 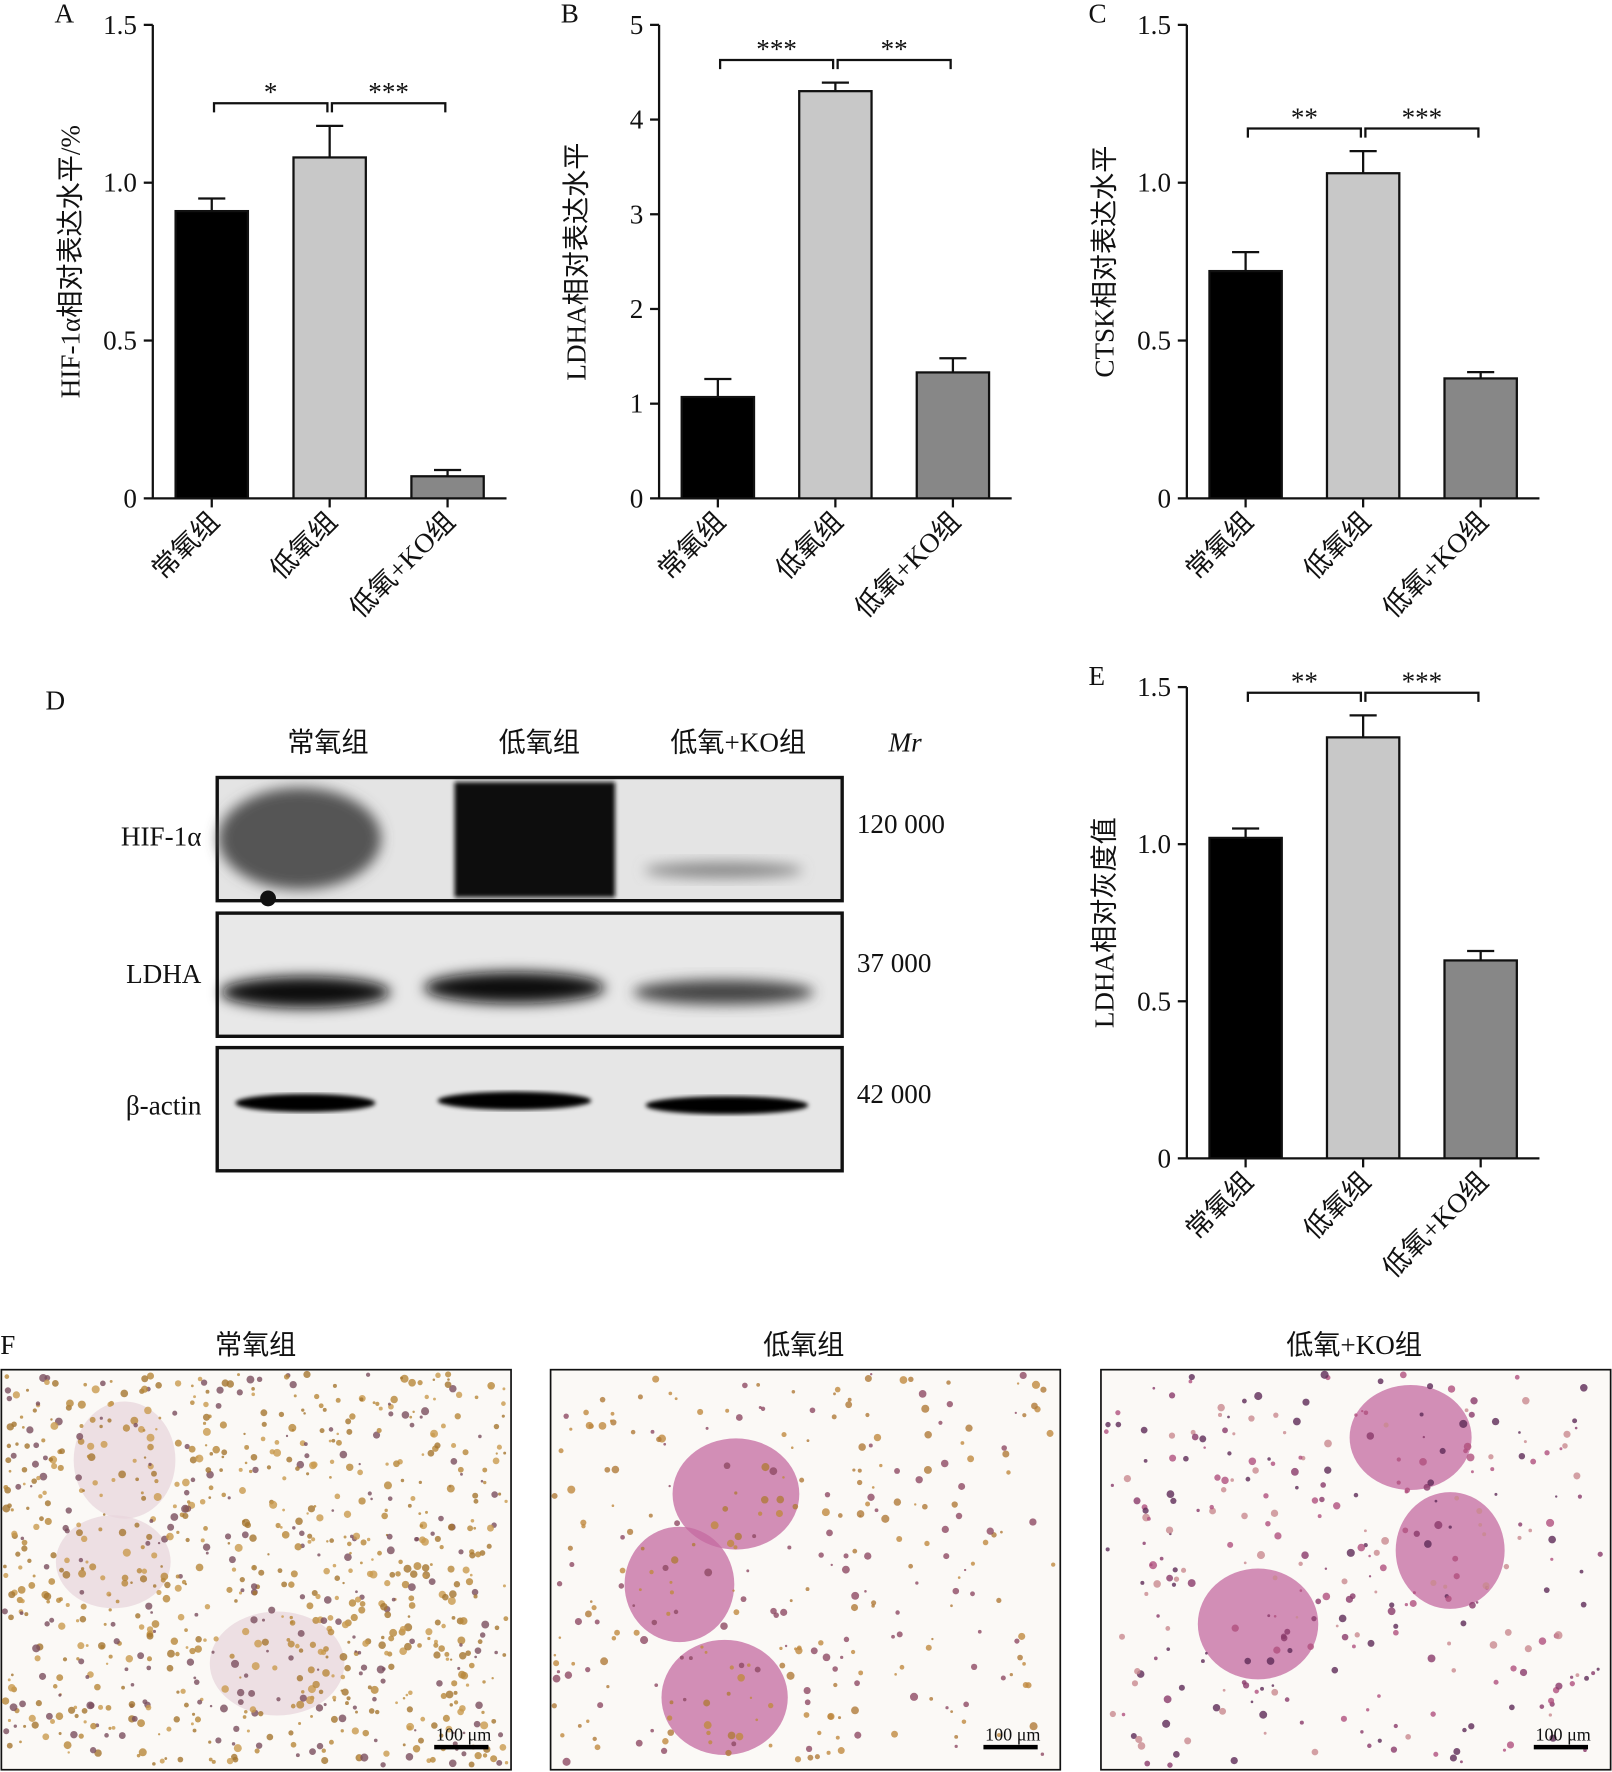 I want to click on cell, so click(x=1410, y=1437).